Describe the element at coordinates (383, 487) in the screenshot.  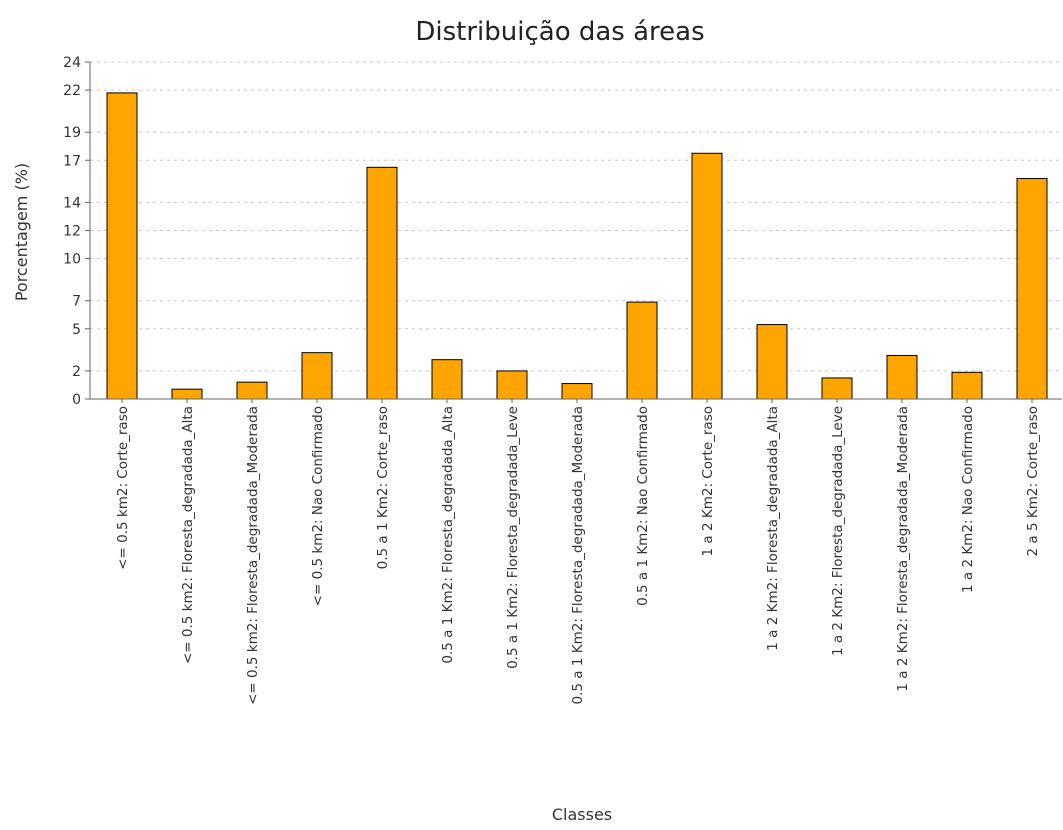
I see `x-tick-label: 0.5 a 1 Km2: Corte_raso` at that location.